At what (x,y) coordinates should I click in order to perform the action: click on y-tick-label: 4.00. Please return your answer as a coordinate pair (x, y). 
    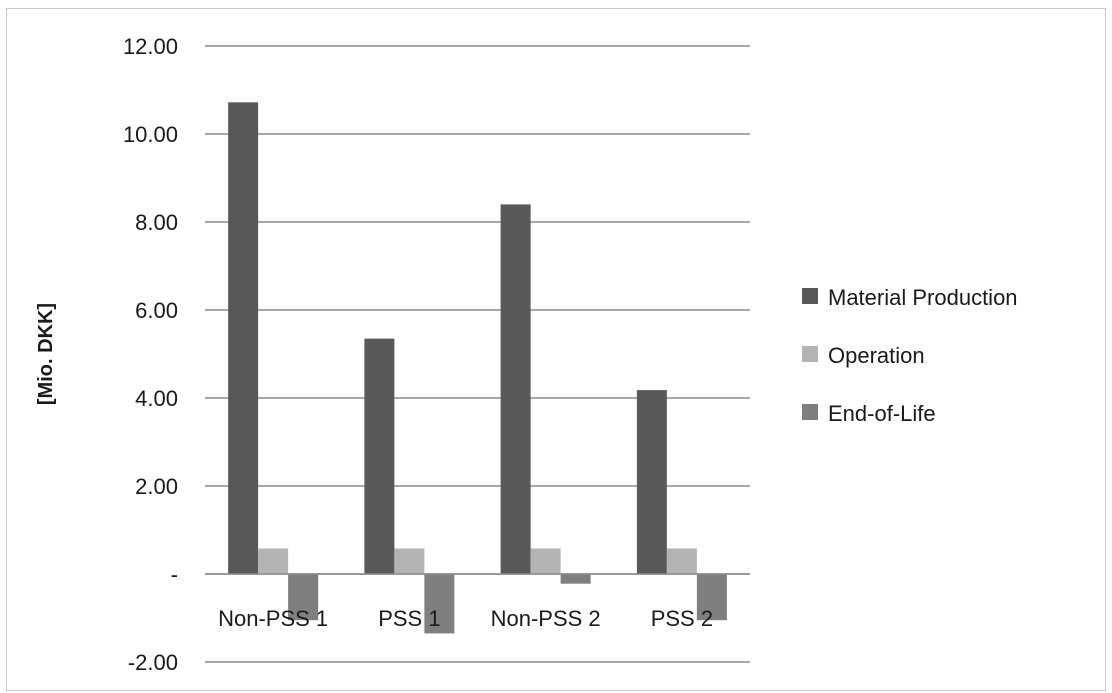
    Looking at the image, I should click on (156, 398).